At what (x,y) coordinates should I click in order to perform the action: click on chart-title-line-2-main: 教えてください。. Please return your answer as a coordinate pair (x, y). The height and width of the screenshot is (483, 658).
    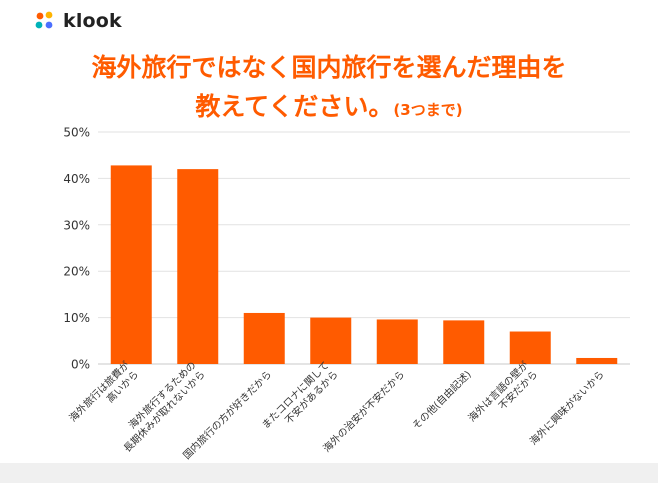
    Looking at the image, I should click on (294, 106).